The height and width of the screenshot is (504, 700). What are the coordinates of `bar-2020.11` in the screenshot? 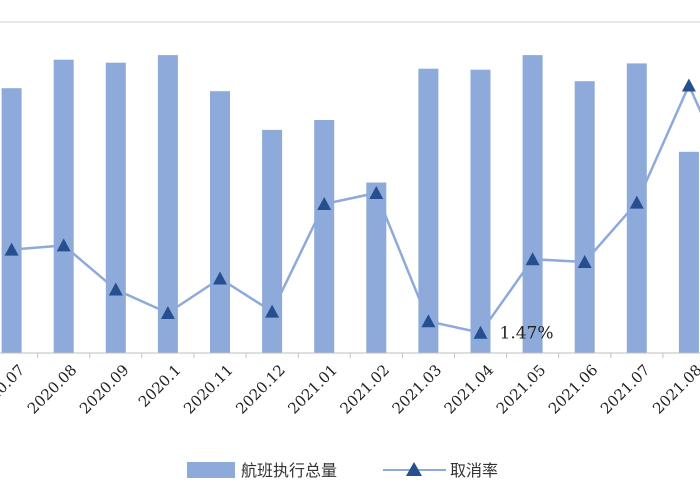 It's located at (220, 222).